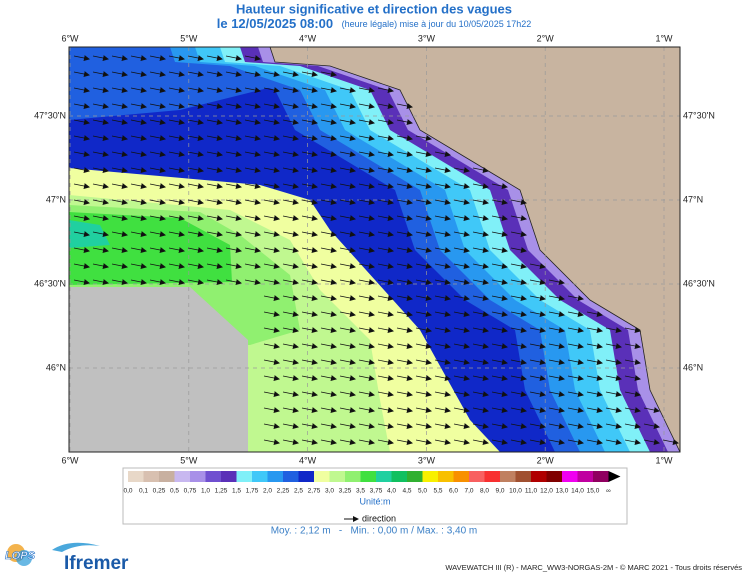 Image resolution: width=748 pixels, height=576 pixels. I want to click on colorbar-label: 1,75, so click(252, 491).